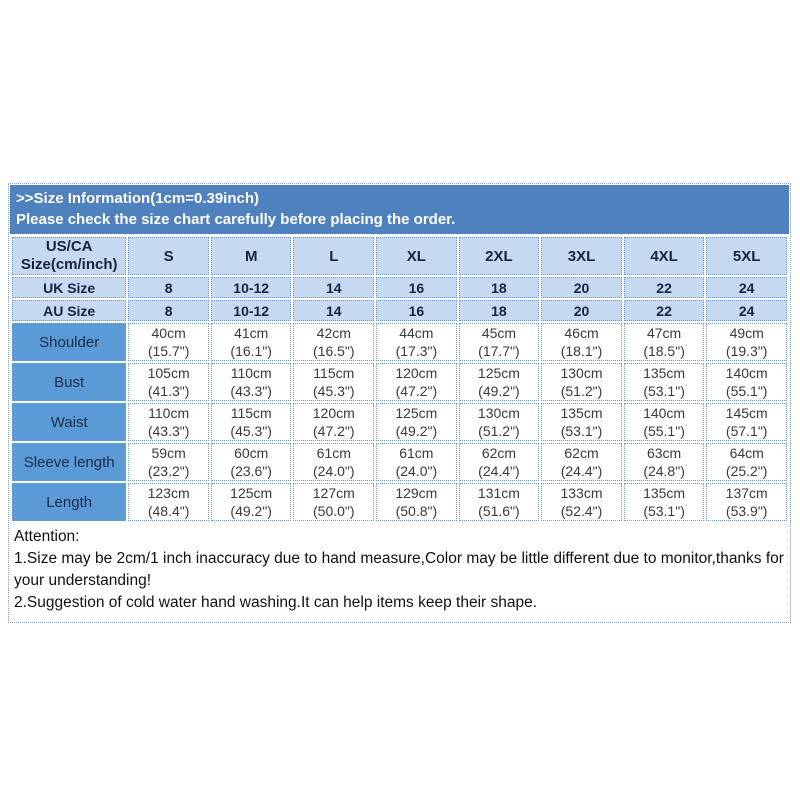  Describe the element at coordinates (168, 453) in the screenshot. I see `cm-value: 59cm` at that location.